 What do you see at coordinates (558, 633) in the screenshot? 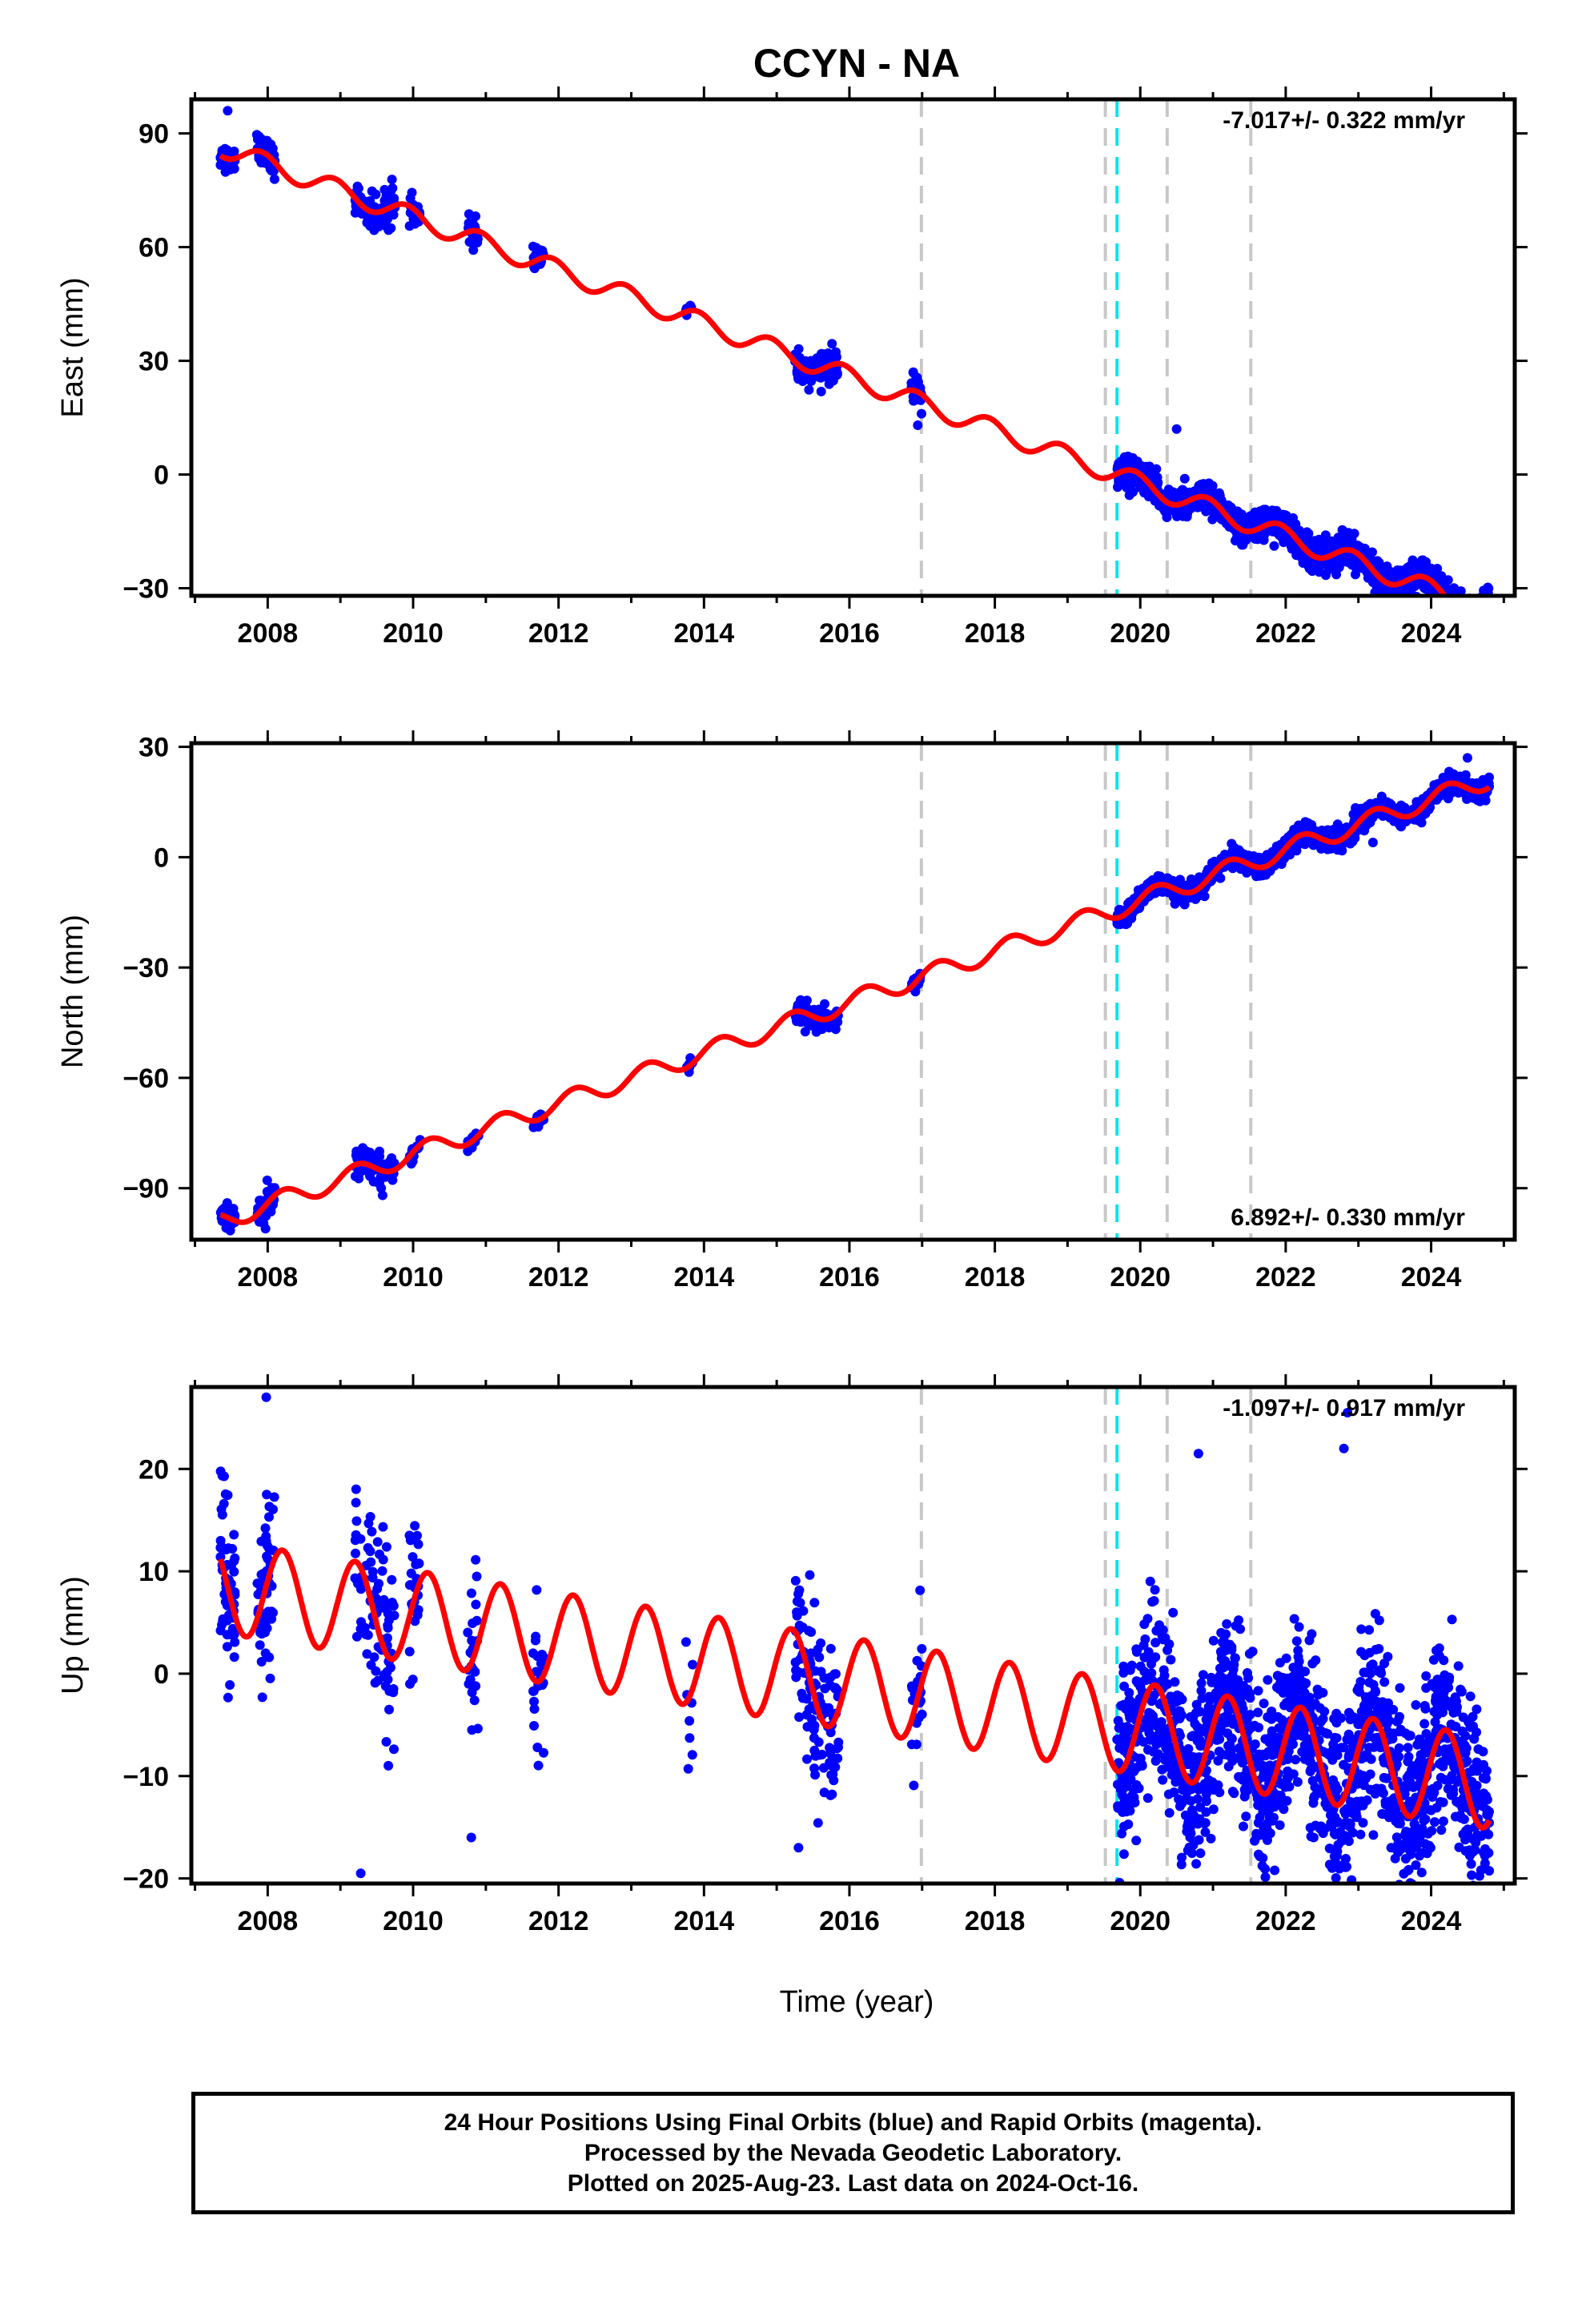
I see `x-tick-label: 2012` at bounding box center [558, 633].